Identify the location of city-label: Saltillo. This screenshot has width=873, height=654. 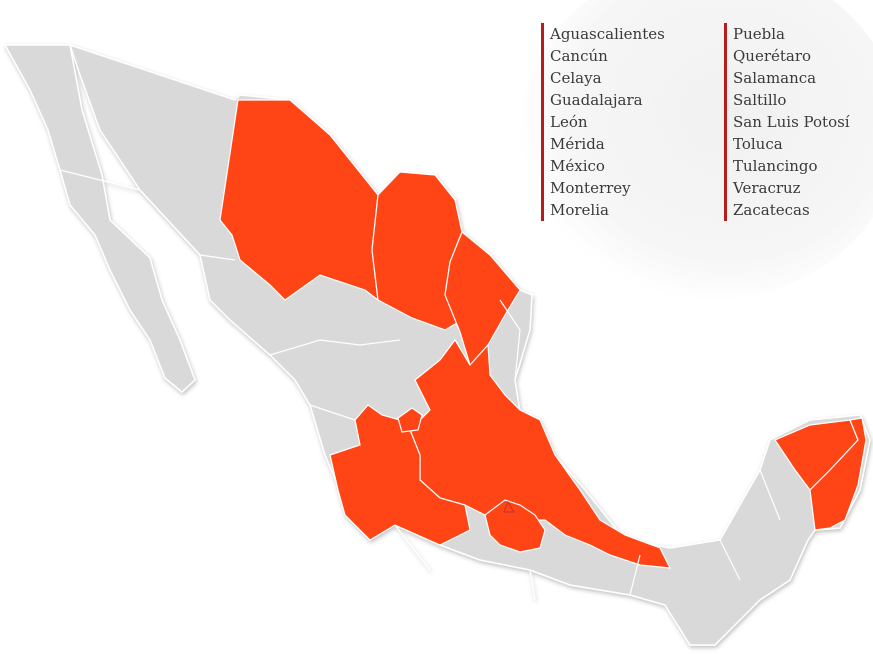
(760, 100).